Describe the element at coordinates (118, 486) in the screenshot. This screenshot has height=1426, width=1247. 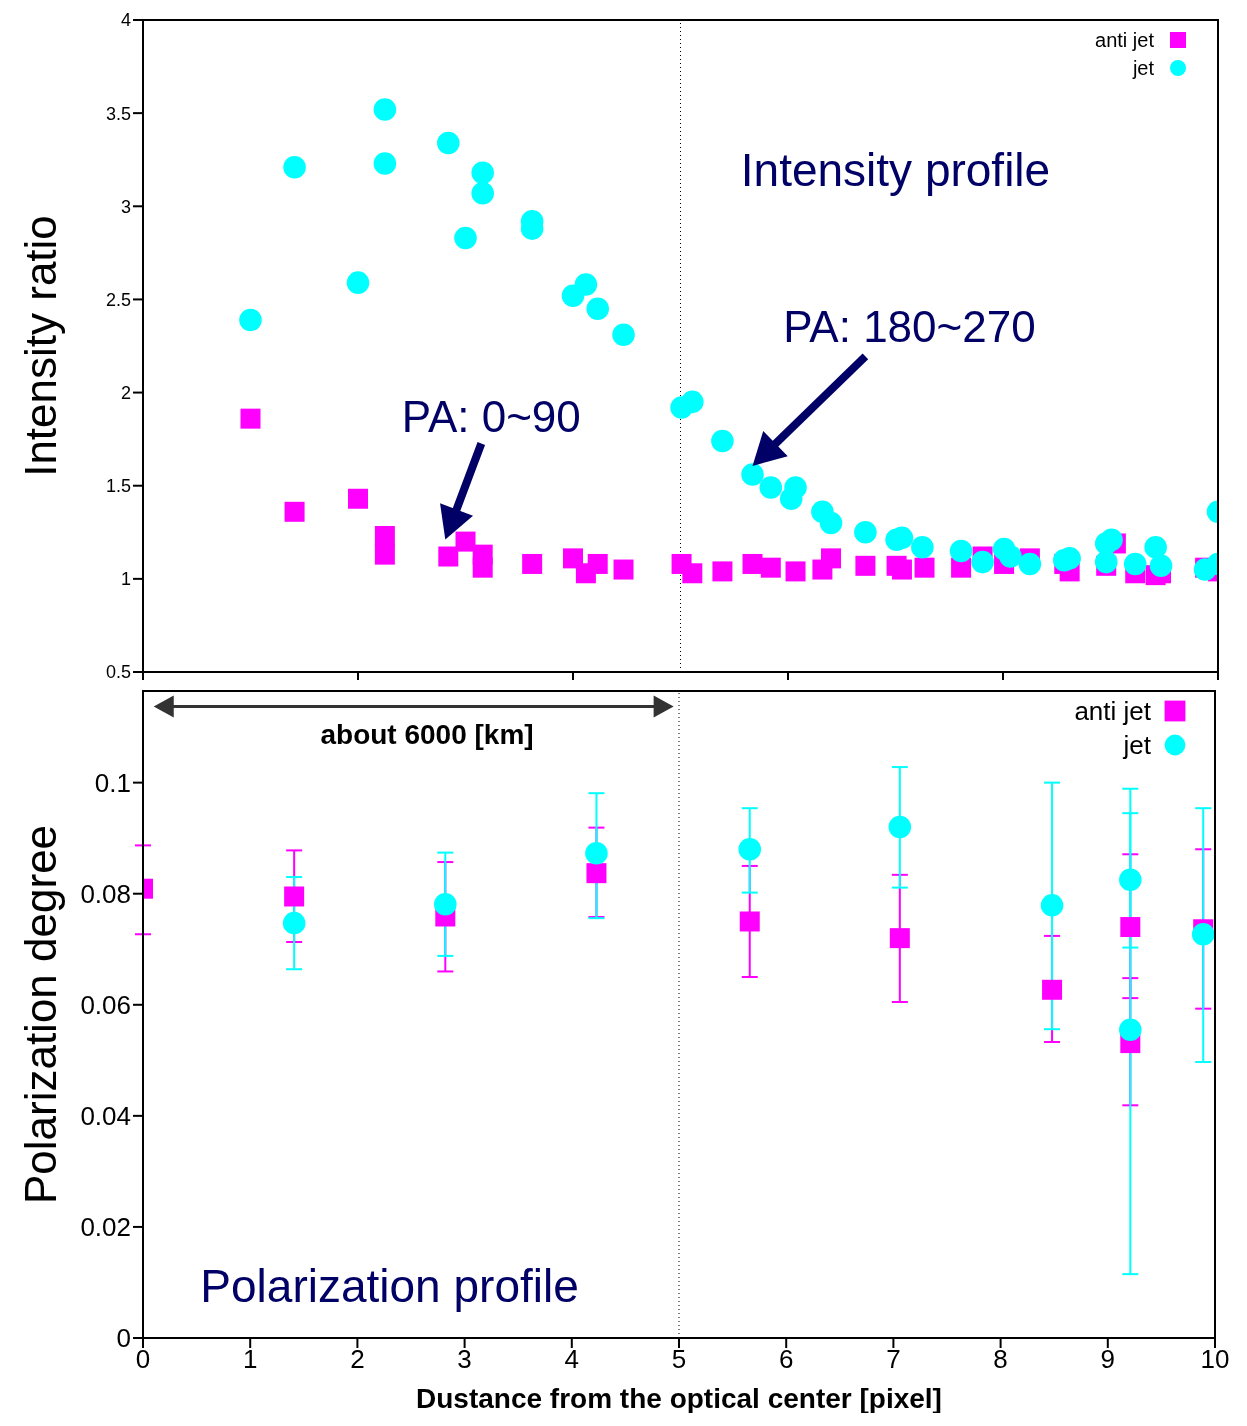
I see `y-tick-label: 1.5` at that location.